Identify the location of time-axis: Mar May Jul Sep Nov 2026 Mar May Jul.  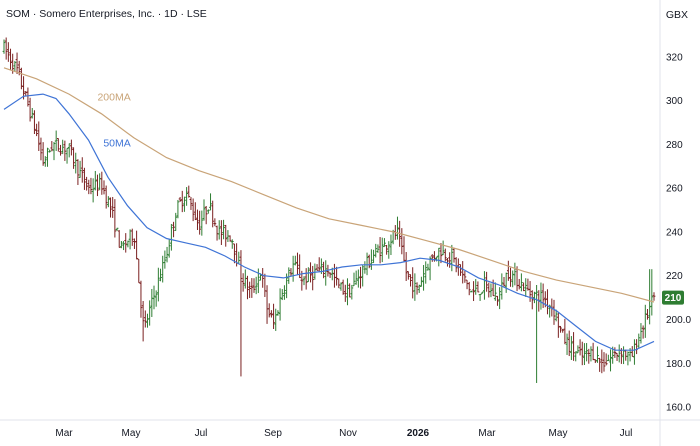
(343, 433).